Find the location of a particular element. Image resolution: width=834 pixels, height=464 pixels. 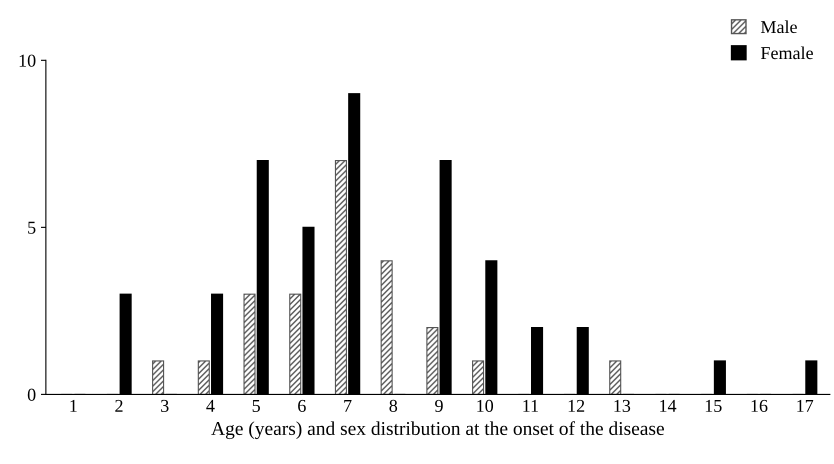

legend-label: Female is located at coordinates (786, 53).